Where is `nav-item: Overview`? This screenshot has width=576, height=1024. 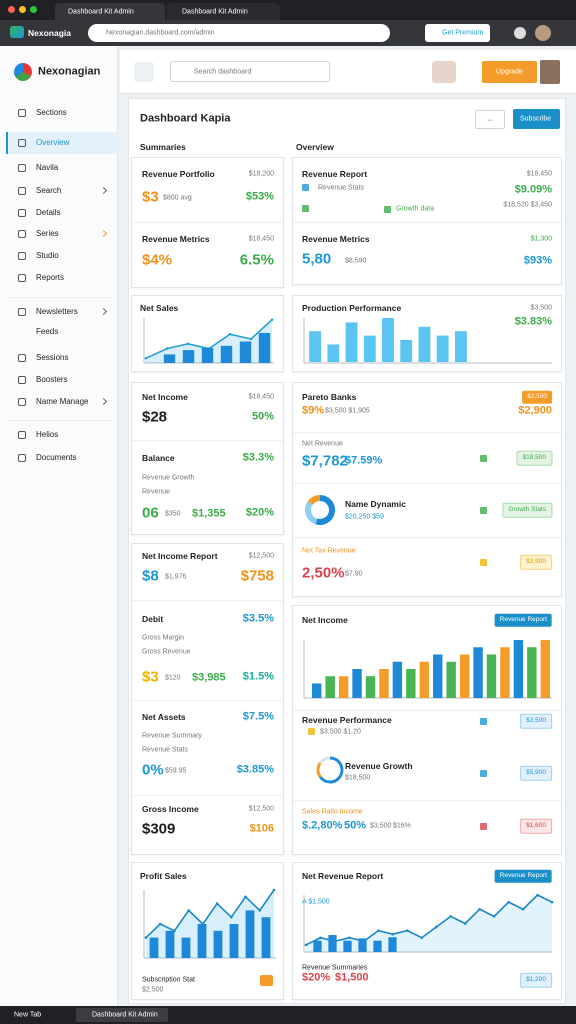 nav-item: Overview is located at coordinates (53, 142).